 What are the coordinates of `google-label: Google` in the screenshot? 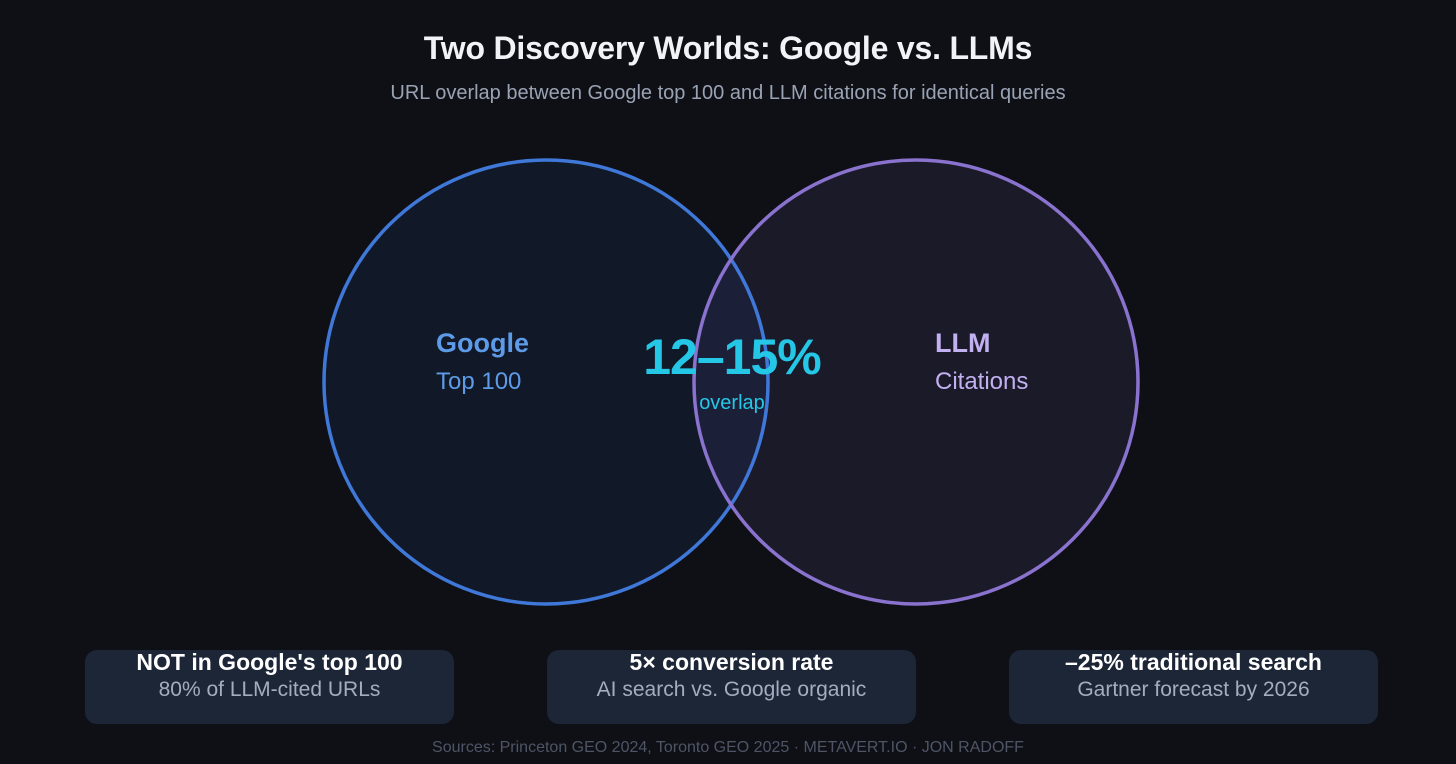 It's located at (482, 343).